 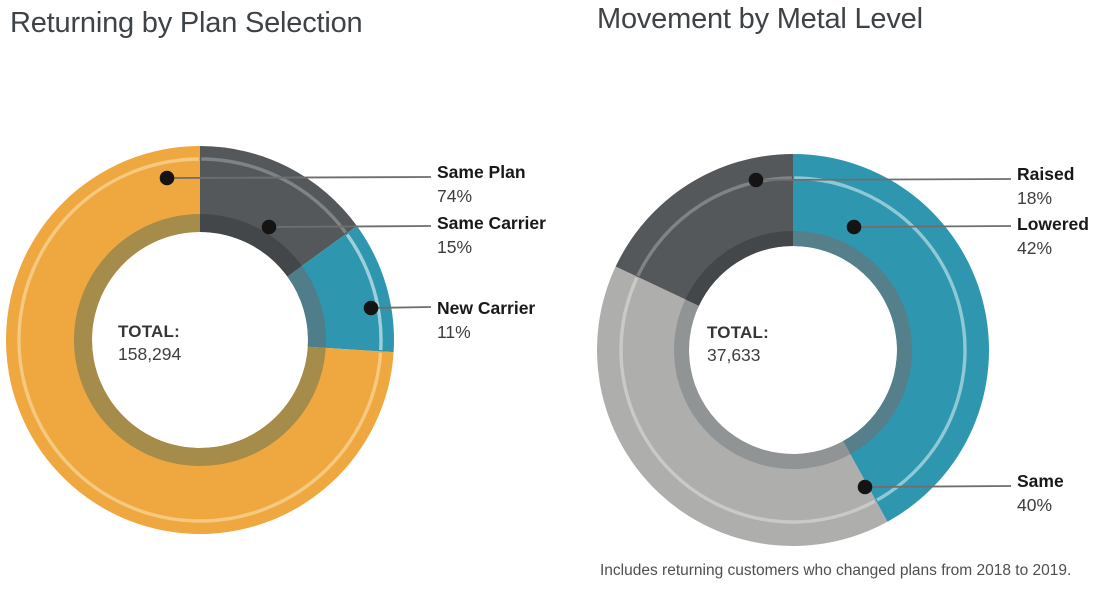 I want to click on chart-title-returning-by-plan-selection: Returning by Plan Selection, so click(x=186, y=23).